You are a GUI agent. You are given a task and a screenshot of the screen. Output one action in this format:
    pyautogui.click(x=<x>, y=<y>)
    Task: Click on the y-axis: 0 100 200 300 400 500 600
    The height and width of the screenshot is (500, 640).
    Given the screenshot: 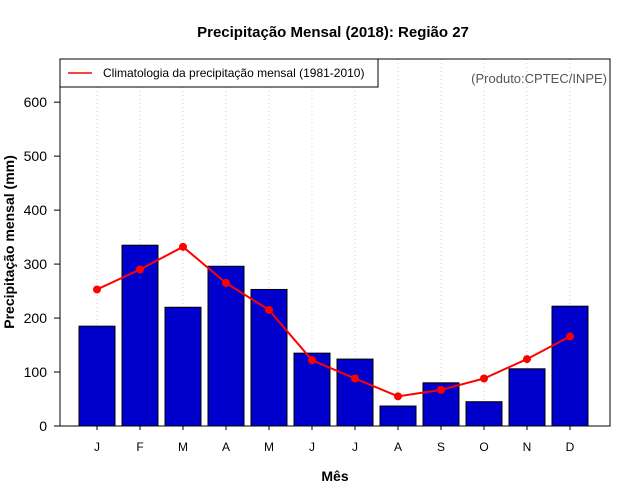 What is the action you would take?
    pyautogui.click(x=42, y=264)
    